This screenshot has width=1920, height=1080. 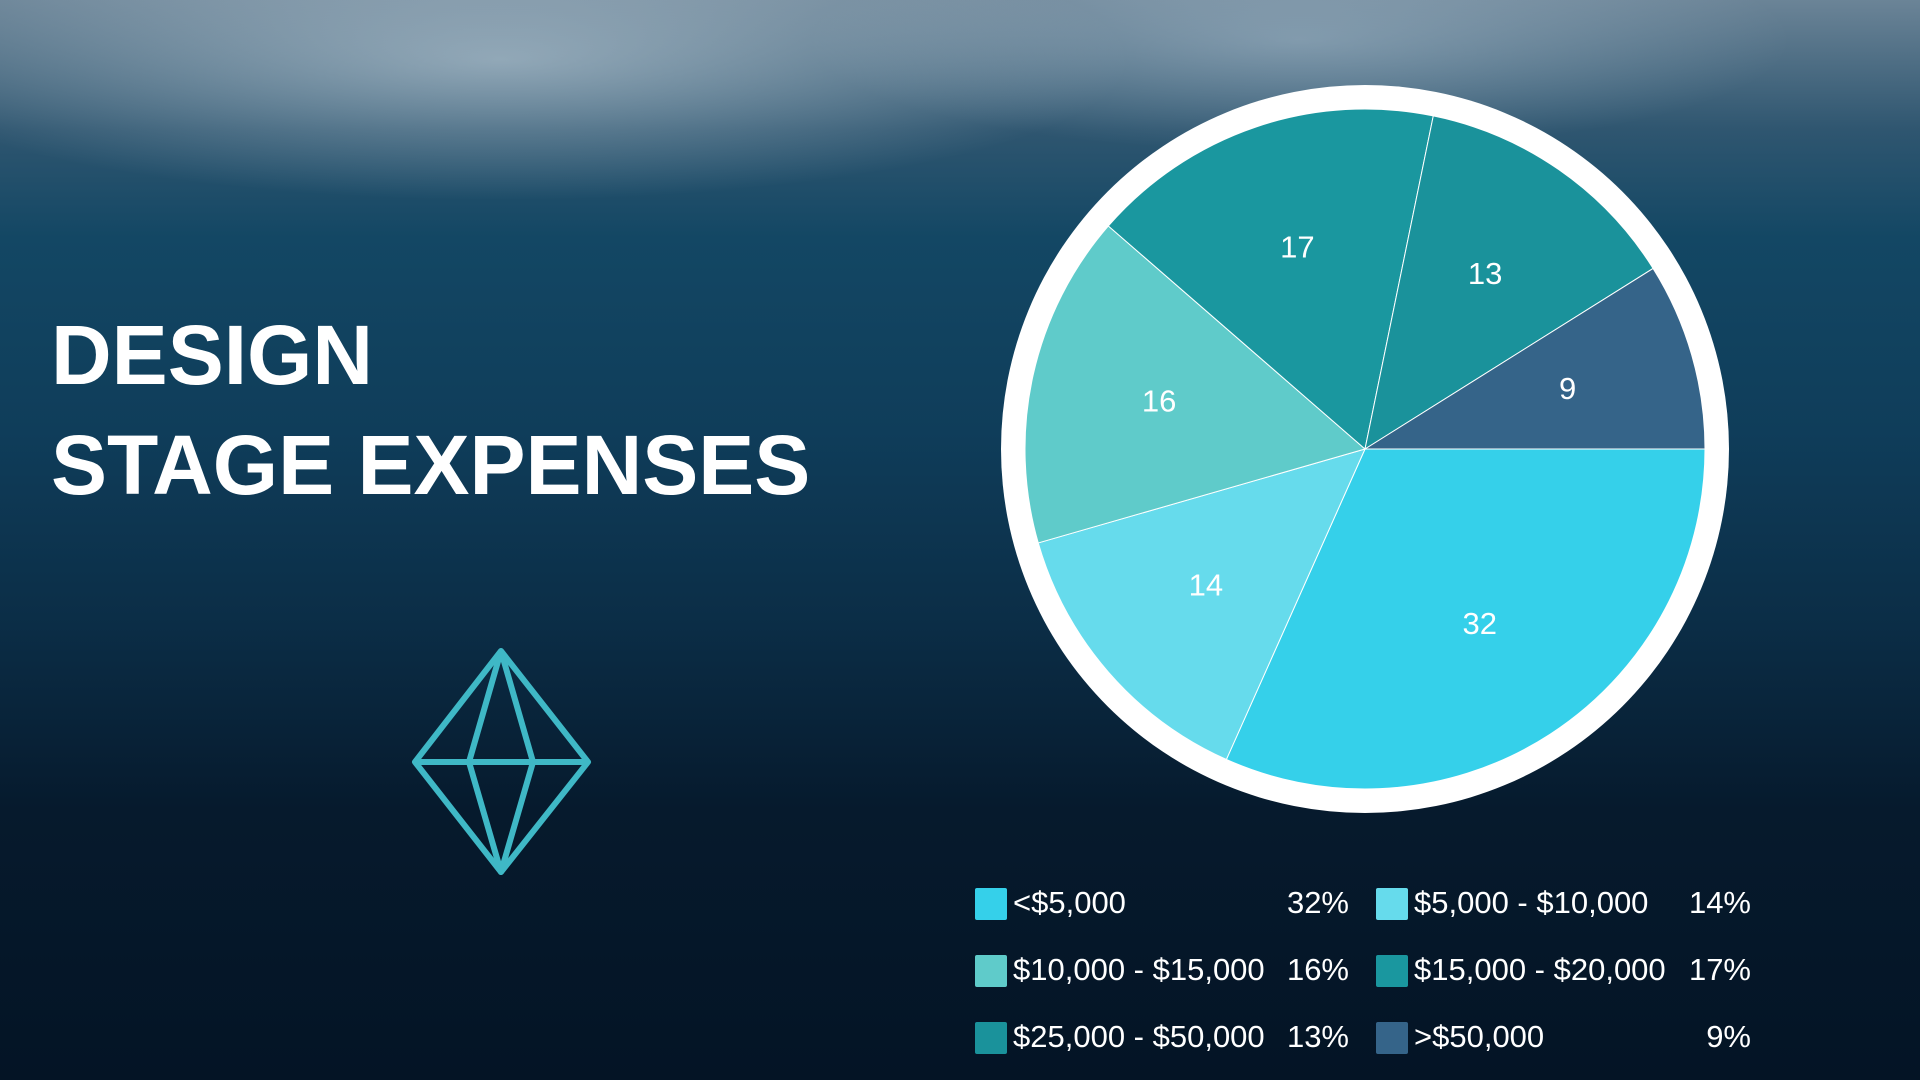 I want to click on diamond-icon, so click(x=501, y=761).